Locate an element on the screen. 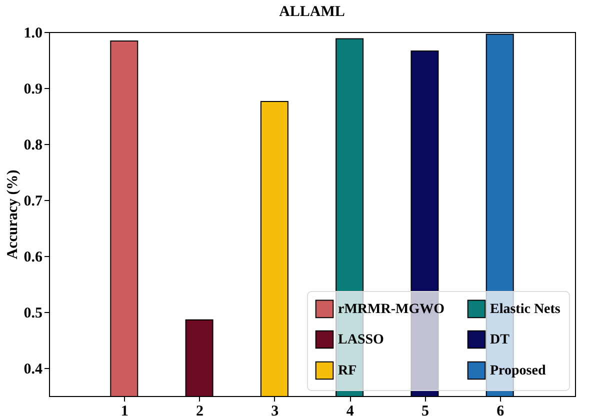  y-tick-label: 0.5 is located at coordinates (33, 314).